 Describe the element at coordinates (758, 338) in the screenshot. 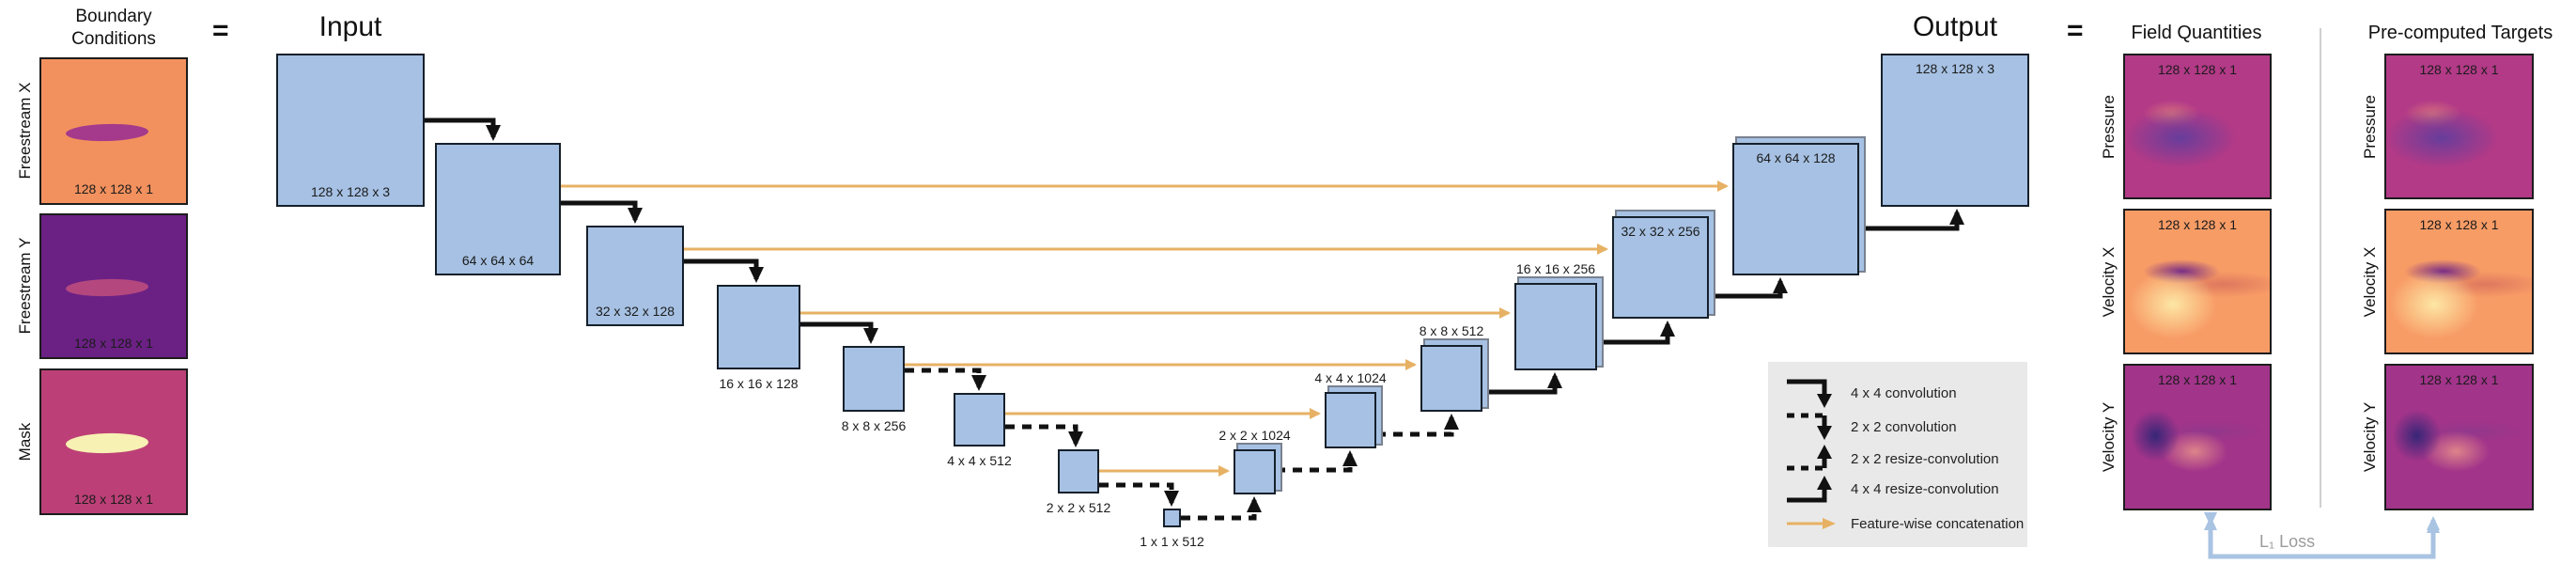

I see `encoder-block-16: 16 x 16 x 128` at that location.